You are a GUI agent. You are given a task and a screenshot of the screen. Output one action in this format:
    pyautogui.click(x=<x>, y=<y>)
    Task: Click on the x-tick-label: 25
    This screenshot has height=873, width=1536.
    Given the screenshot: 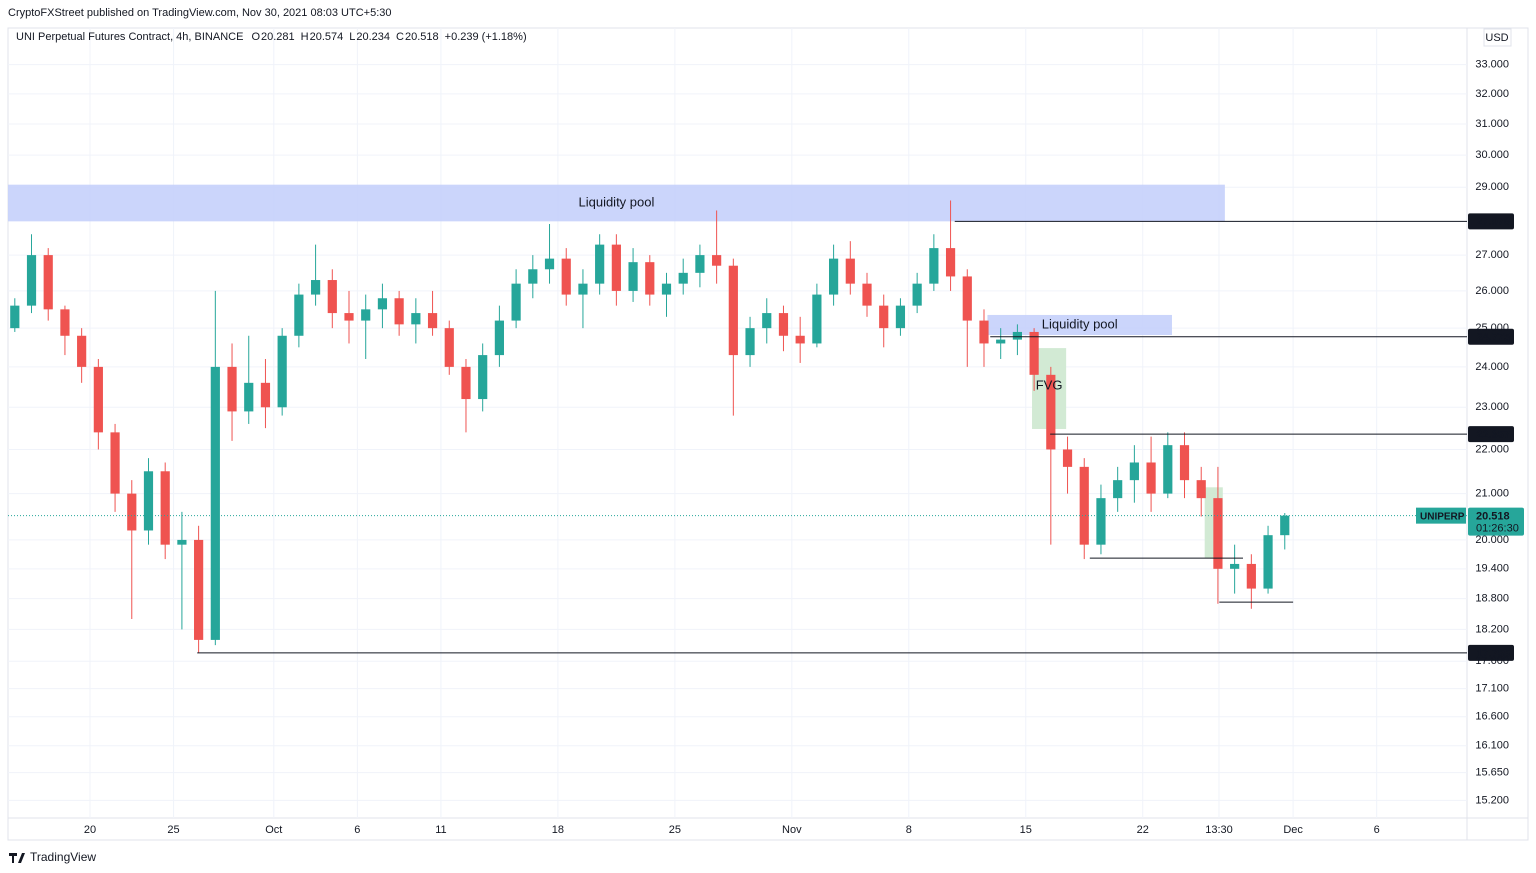 What is the action you would take?
    pyautogui.click(x=675, y=830)
    